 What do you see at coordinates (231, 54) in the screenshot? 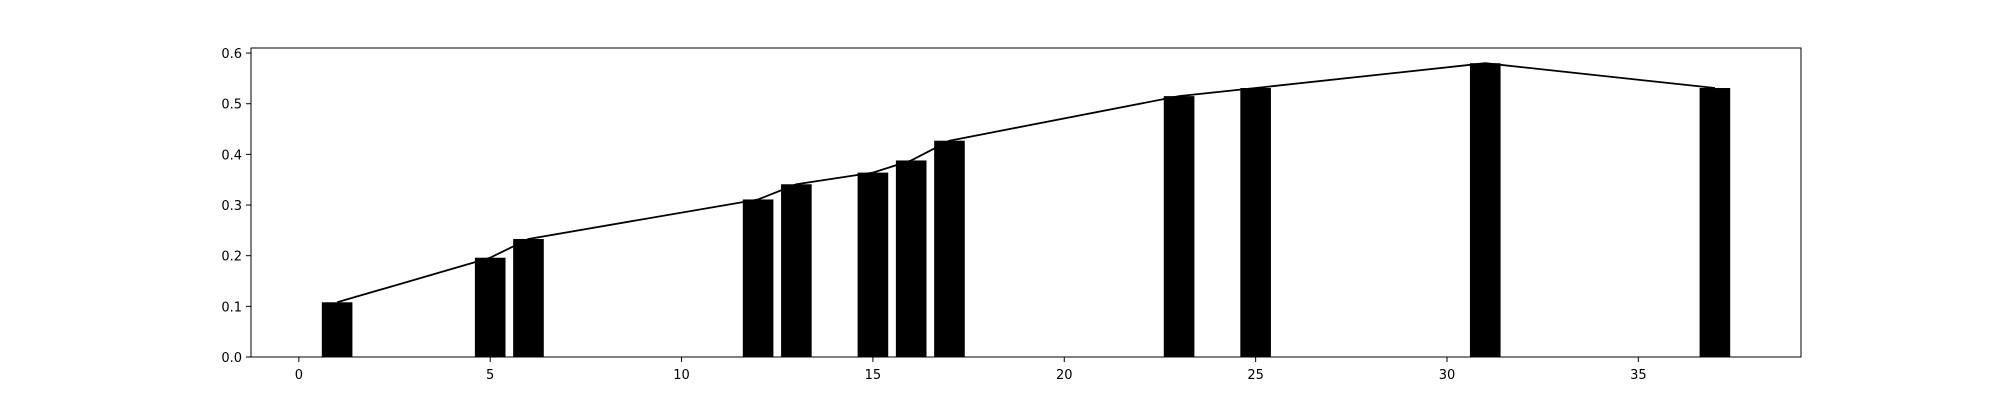
I see `y-tick-label: 0.6` at bounding box center [231, 54].